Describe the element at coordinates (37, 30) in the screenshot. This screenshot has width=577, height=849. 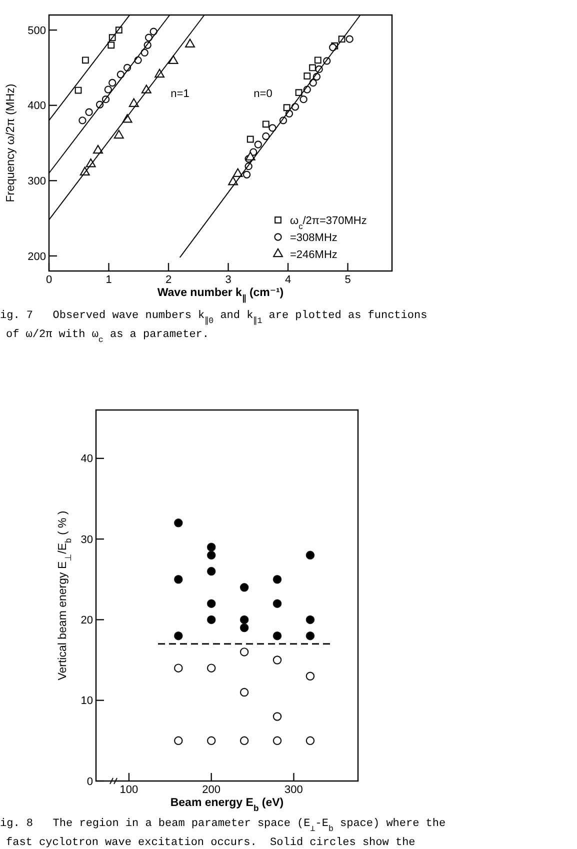
I see `y-tick-label: 500` at that location.